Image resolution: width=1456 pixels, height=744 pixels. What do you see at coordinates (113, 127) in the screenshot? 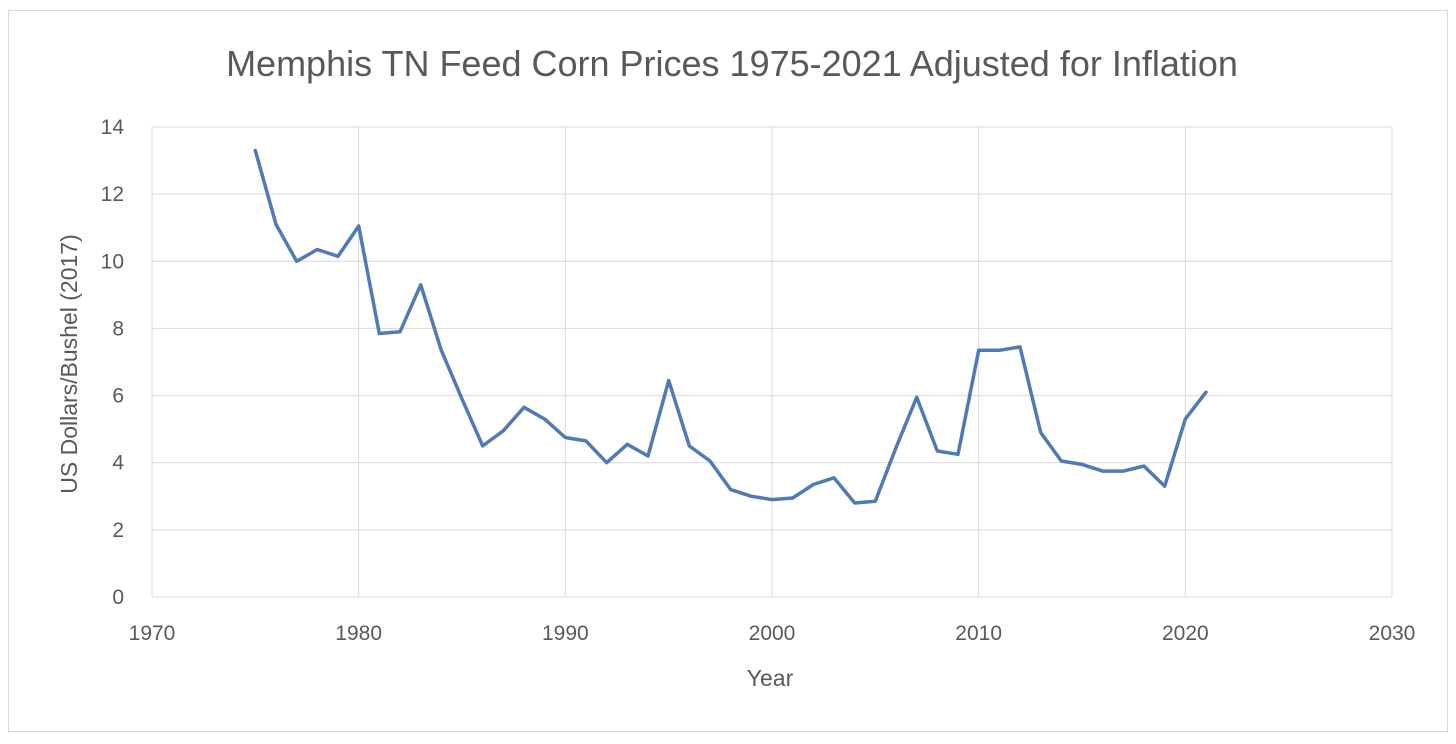
I see `y-tick-label: 14` at bounding box center [113, 127].